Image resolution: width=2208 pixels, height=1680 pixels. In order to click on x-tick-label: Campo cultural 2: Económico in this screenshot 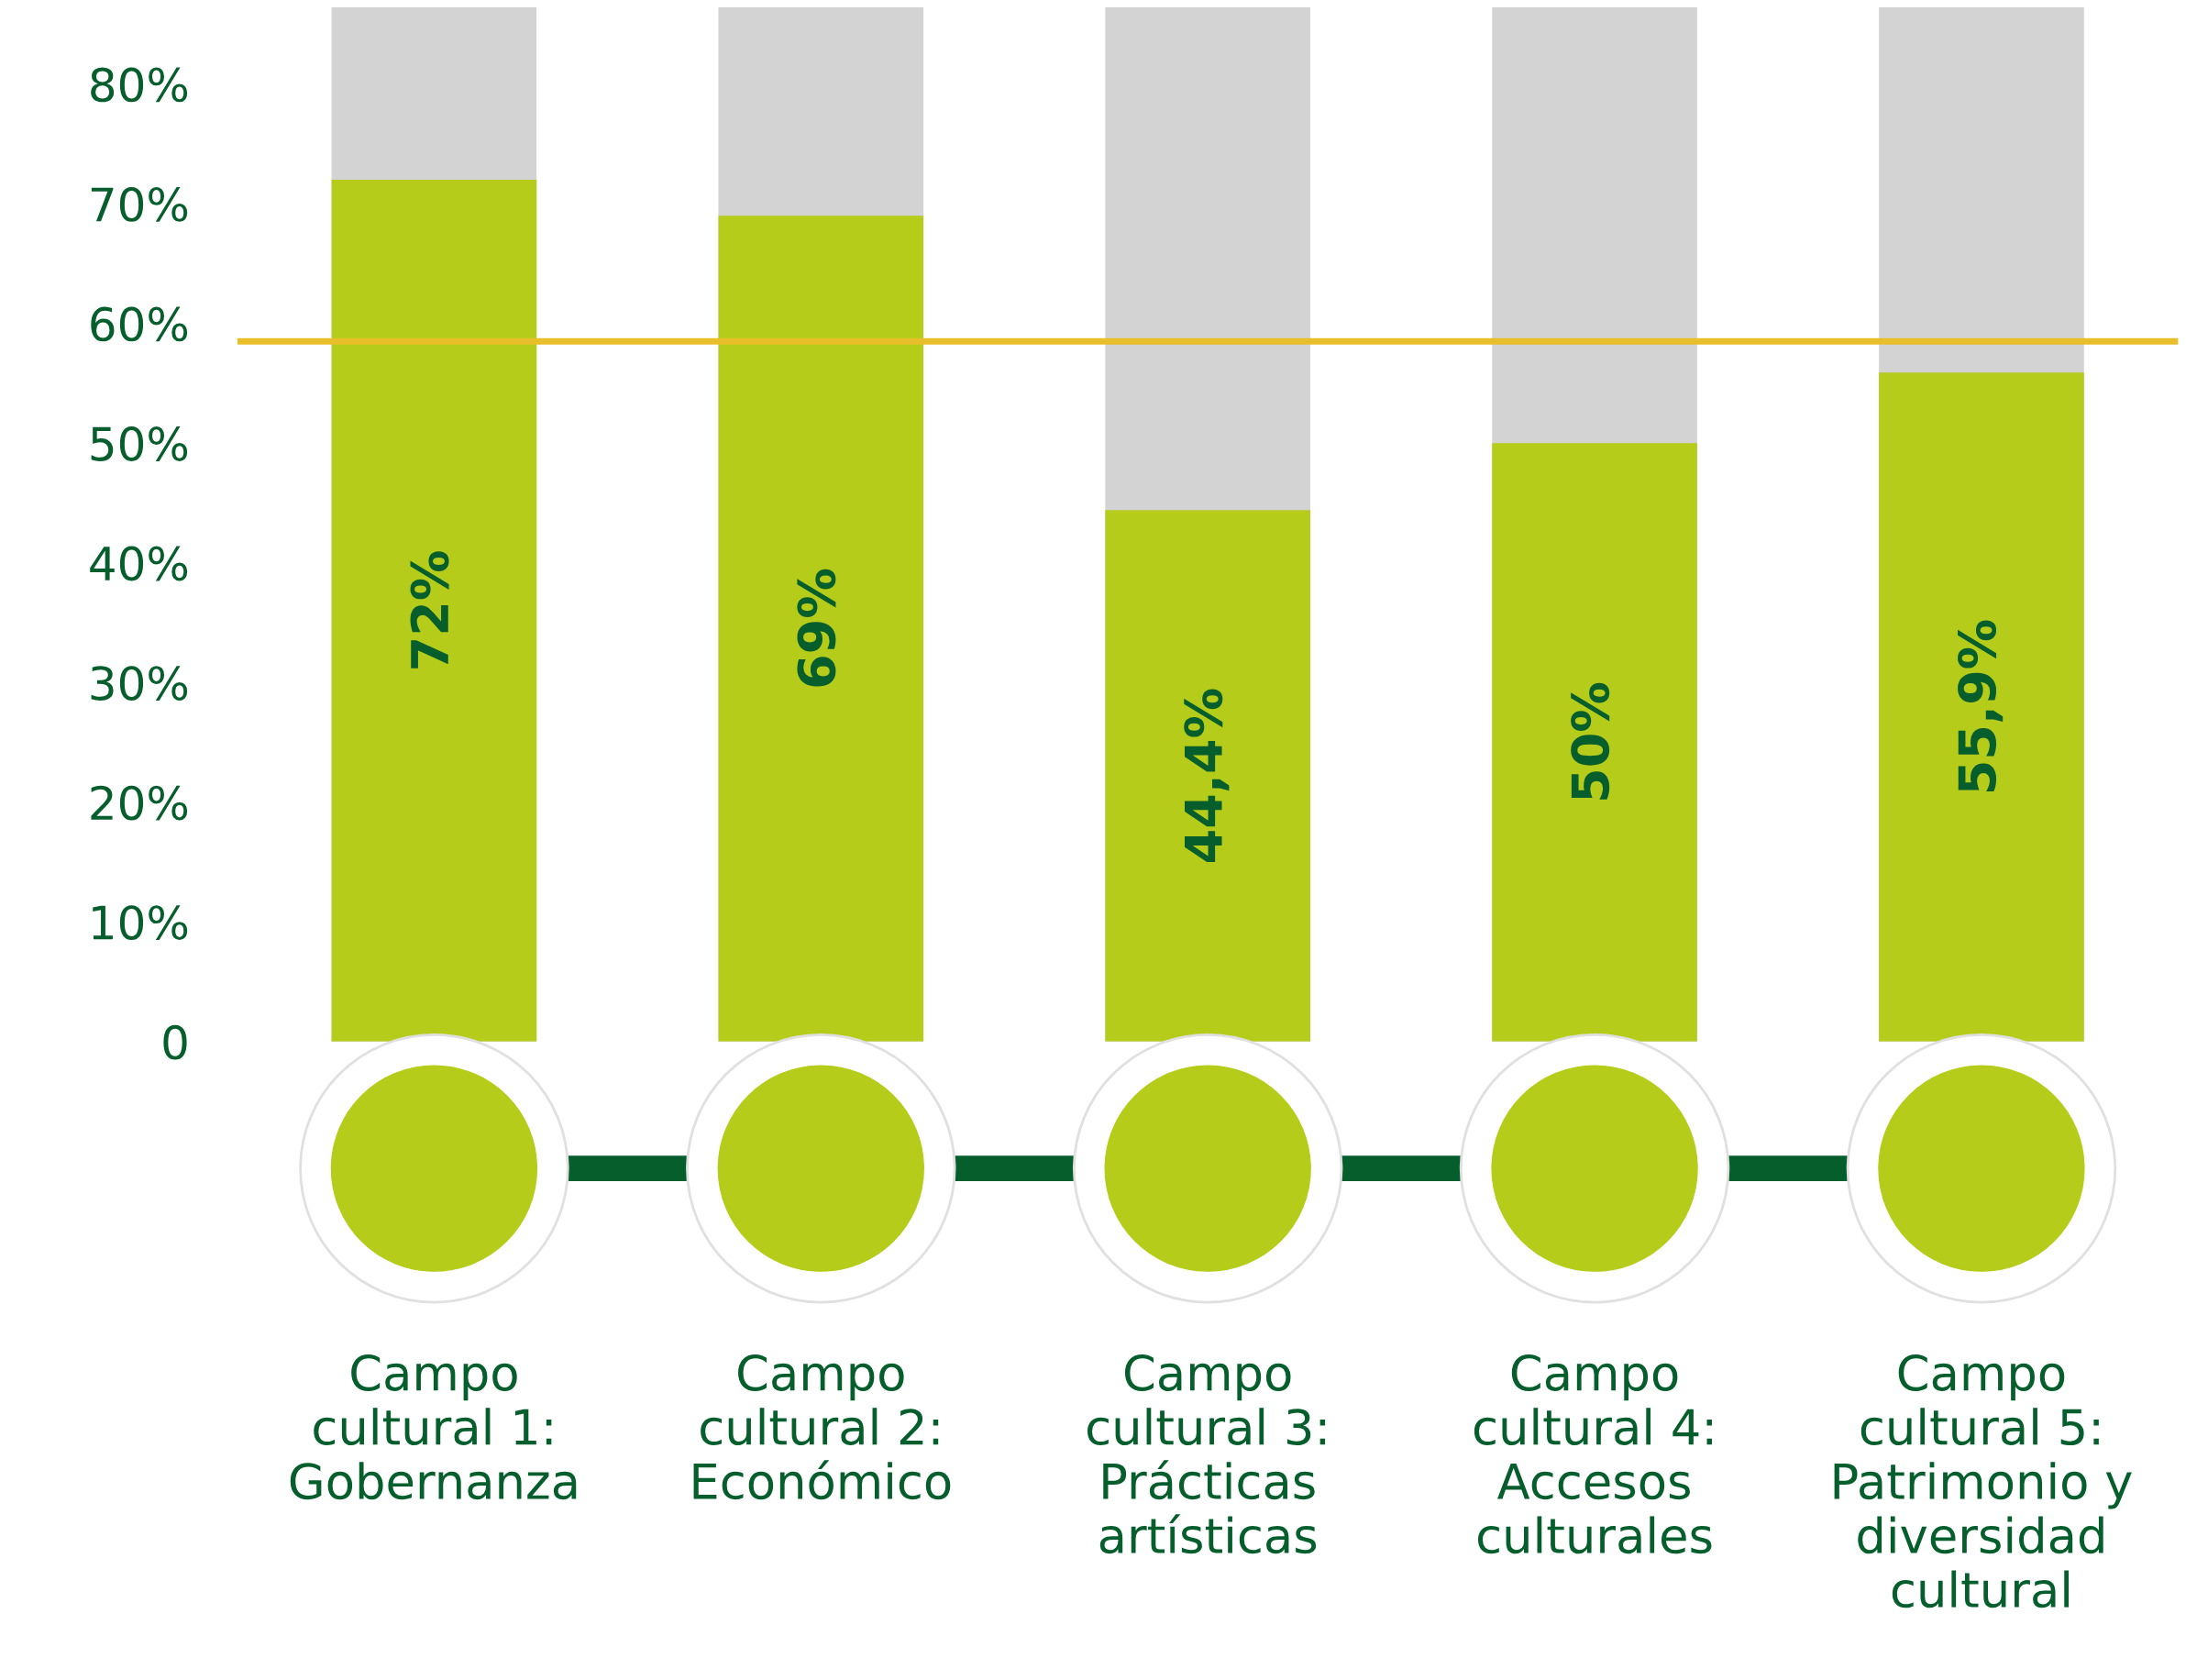, I will do `click(822, 1427)`.